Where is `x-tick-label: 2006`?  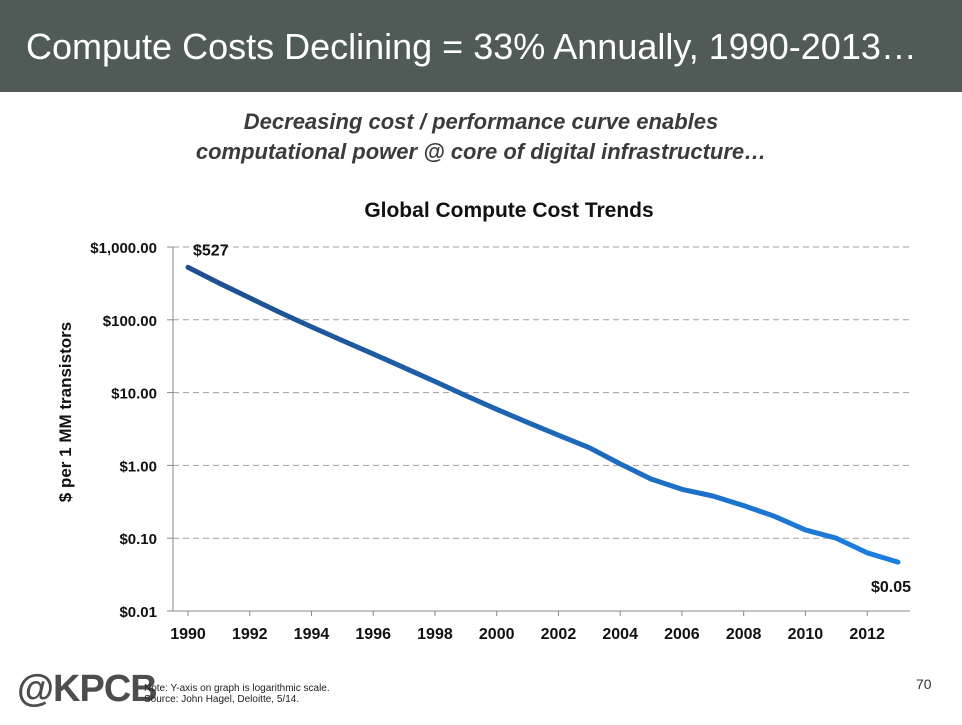
x-tick-label: 2006 is located at coordinates (682, 634).